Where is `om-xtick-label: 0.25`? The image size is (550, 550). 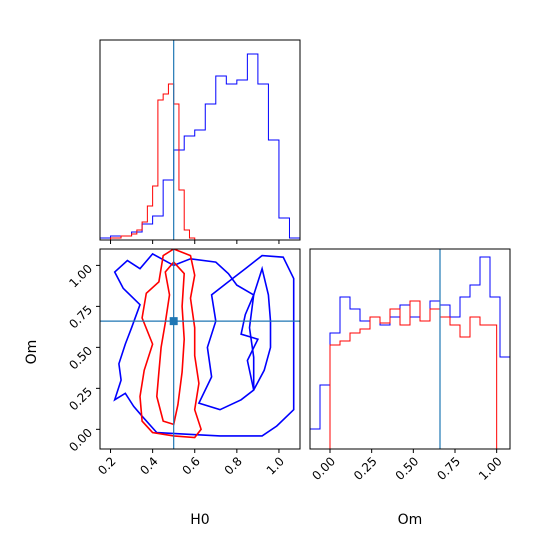 om-xtick-label: 0.25 is located at coordinates (365, 468).